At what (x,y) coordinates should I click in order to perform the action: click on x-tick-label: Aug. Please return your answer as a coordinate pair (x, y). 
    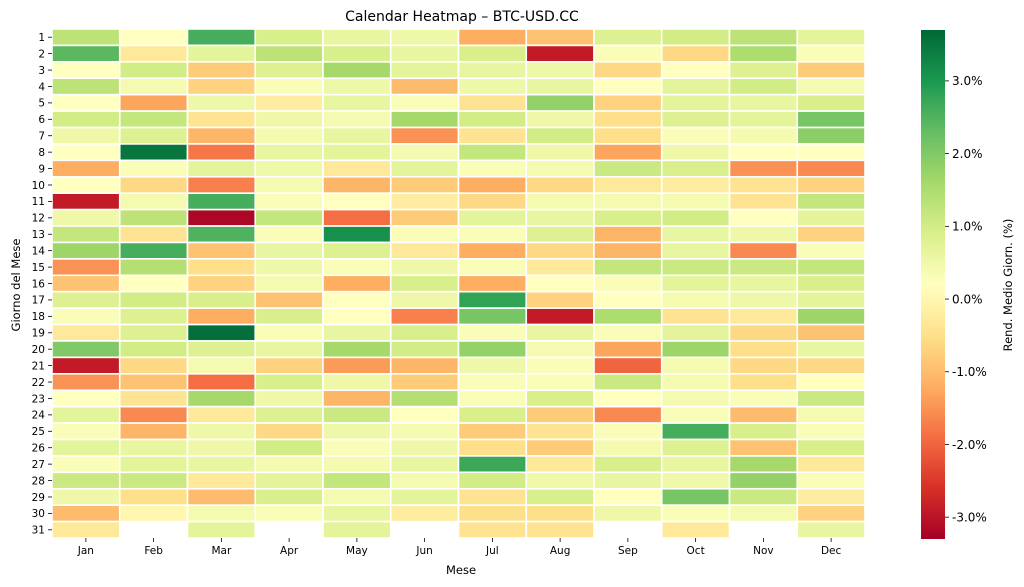
    Looking at the image, I should click on (560, 551).